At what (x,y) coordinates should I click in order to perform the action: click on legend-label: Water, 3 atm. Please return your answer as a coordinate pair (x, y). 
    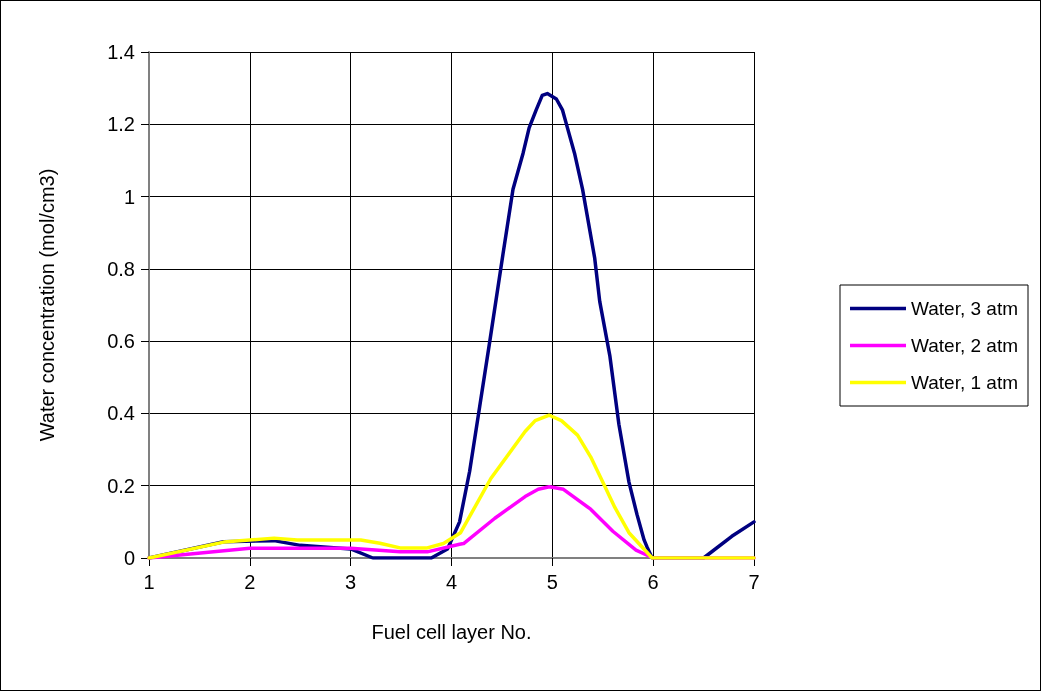
    Looking at the image, I should click on (964, 308).